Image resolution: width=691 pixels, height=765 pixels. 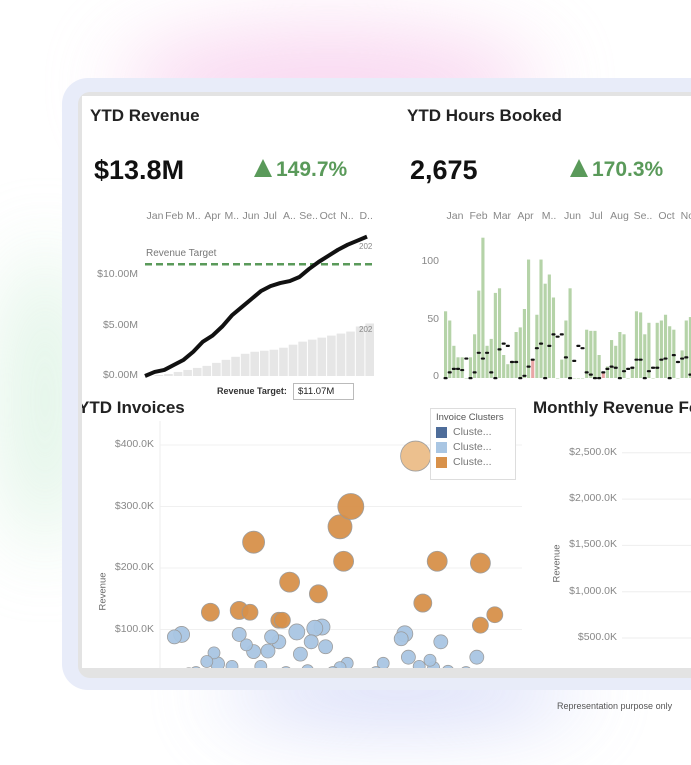 What do you see at coordinates (193, 216) in the screenshot?
I see `month-tick: M..` at bounding box center [193, 216].